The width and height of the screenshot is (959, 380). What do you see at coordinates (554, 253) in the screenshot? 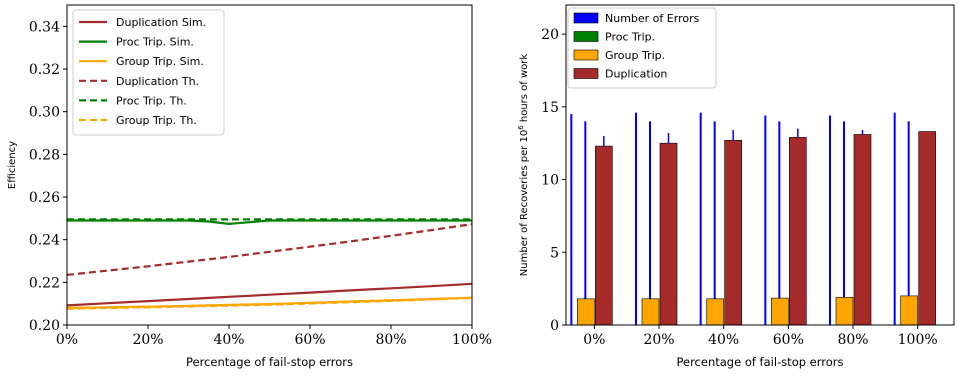
I see `y-tick-label: 5` at bounding box center [554, 253].